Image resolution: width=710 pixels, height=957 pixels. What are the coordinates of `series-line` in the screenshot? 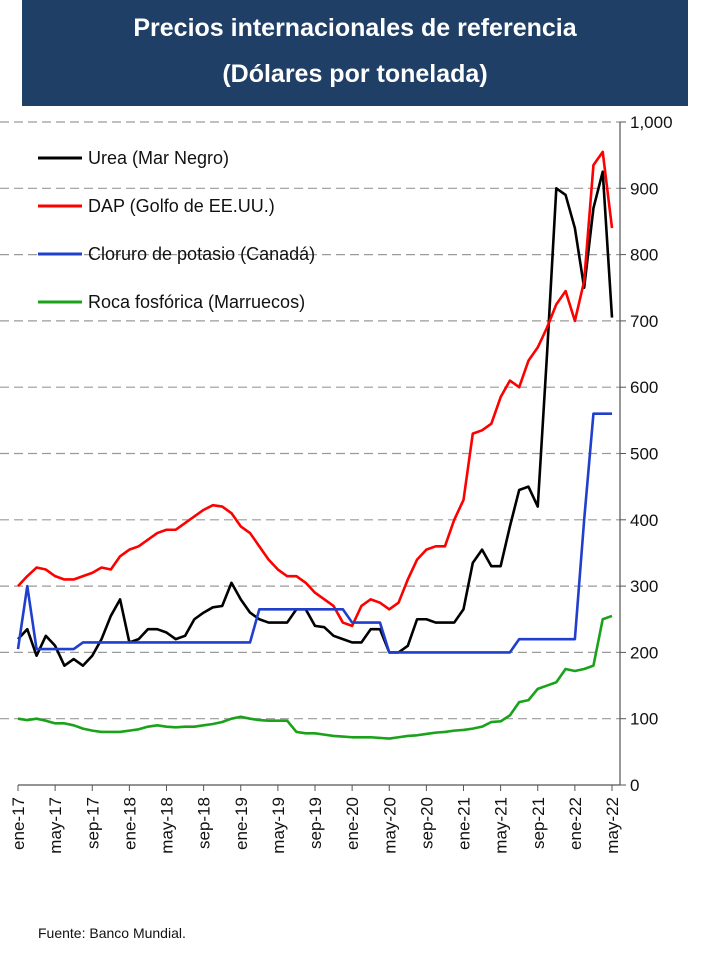 It's located at (315, 677).